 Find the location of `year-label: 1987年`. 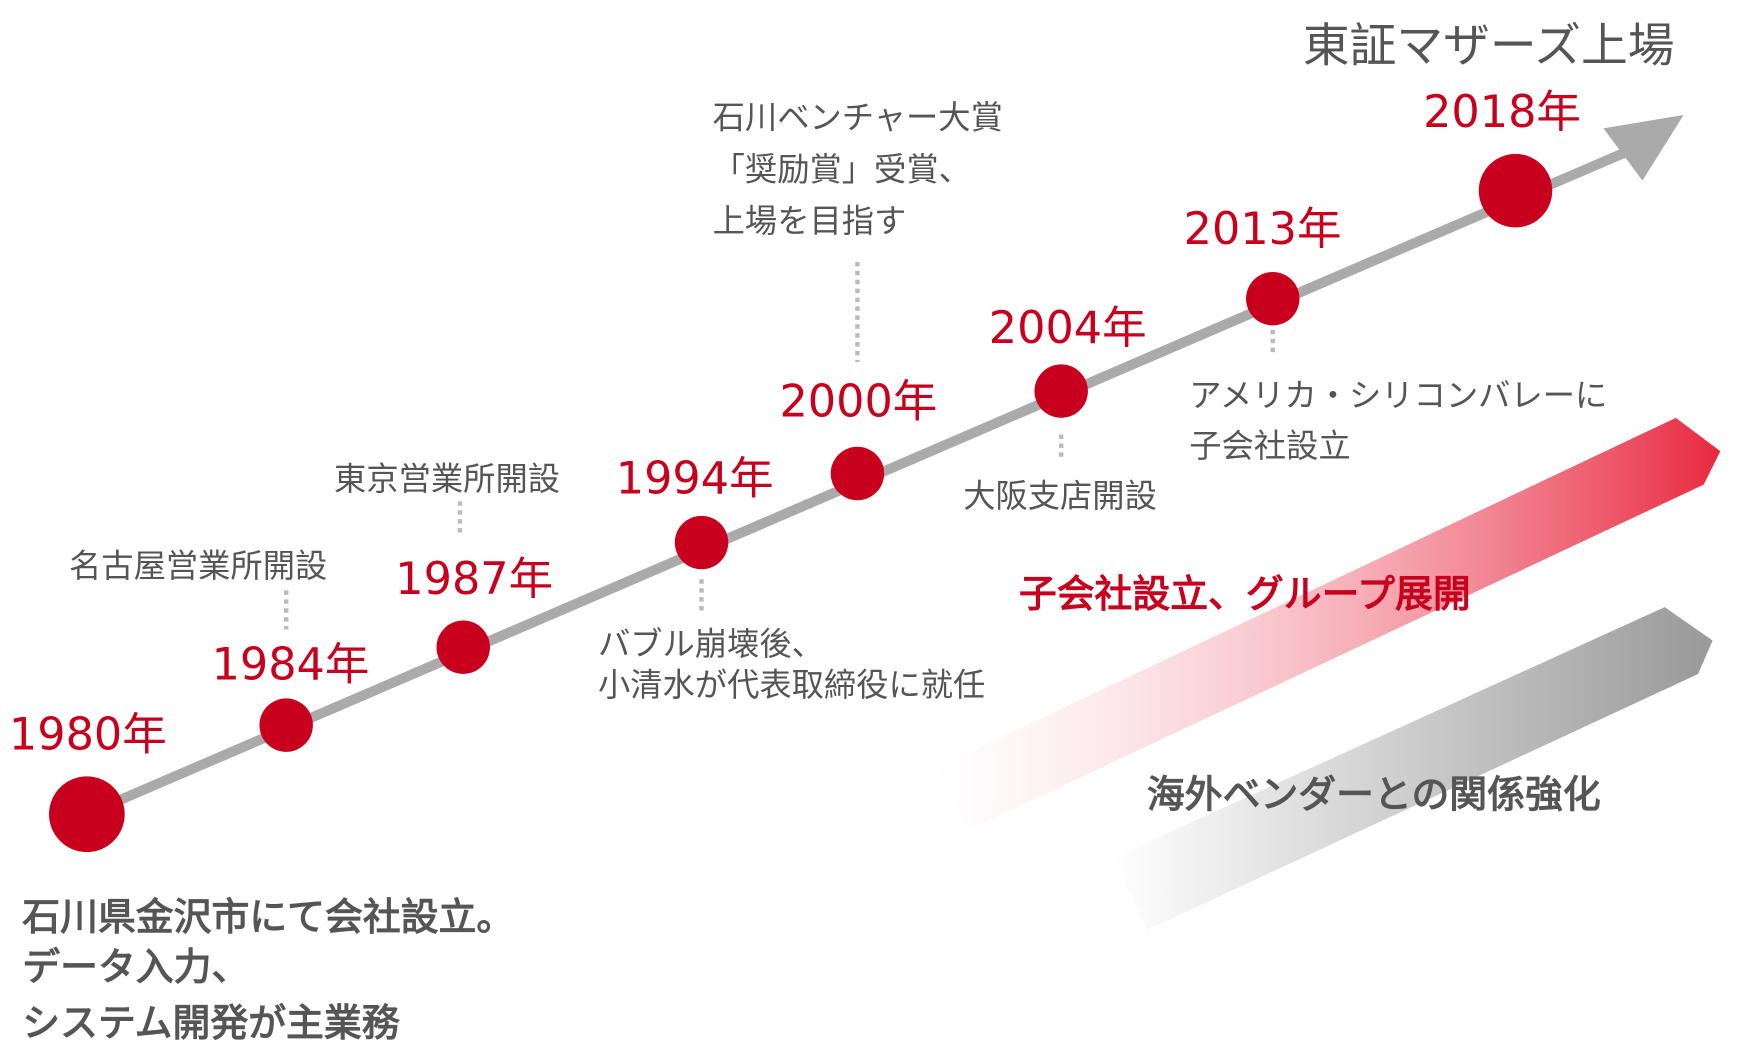

year-label: 1987年 is located at coordinates (474, 579).